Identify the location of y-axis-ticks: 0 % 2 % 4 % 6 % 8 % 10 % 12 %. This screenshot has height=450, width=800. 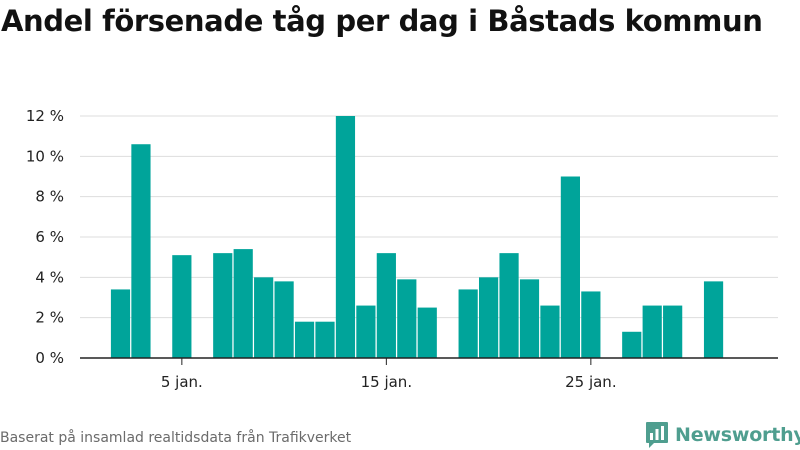
(45, 237).